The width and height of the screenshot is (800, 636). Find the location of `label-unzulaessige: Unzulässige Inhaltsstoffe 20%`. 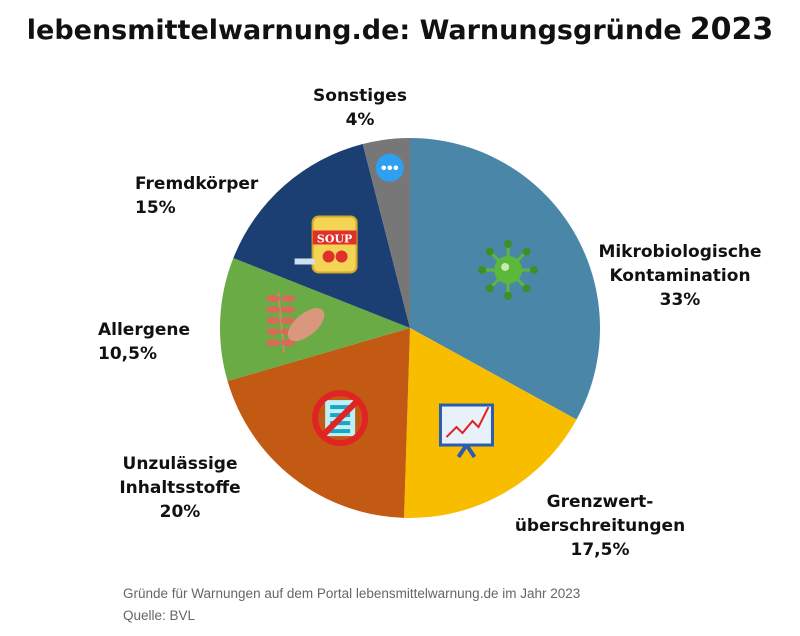

label-unzulaessige: Unzulässige Inhaltsstoffe 20% is located at coordinates (180, 488).